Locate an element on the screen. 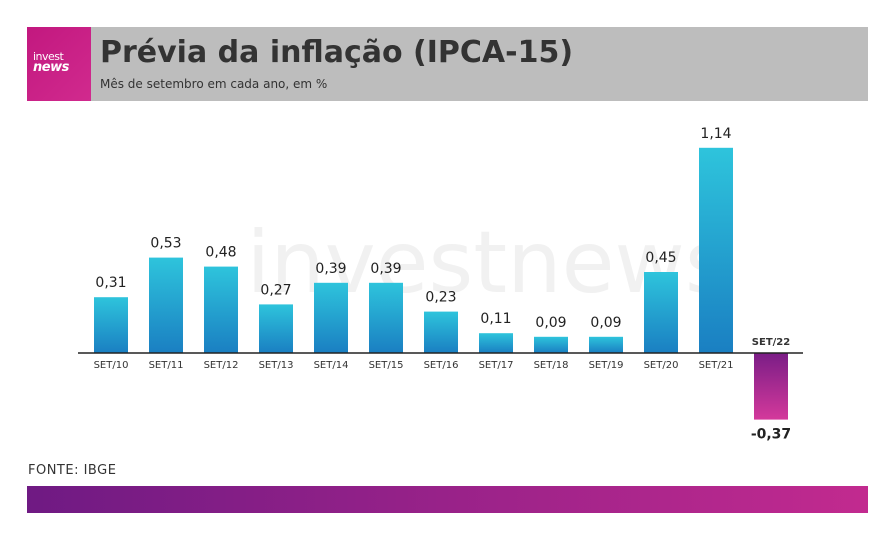 The height and width of the screenshot is (540, 895). category-label: SET/20 is located at coordinates (661, 365).